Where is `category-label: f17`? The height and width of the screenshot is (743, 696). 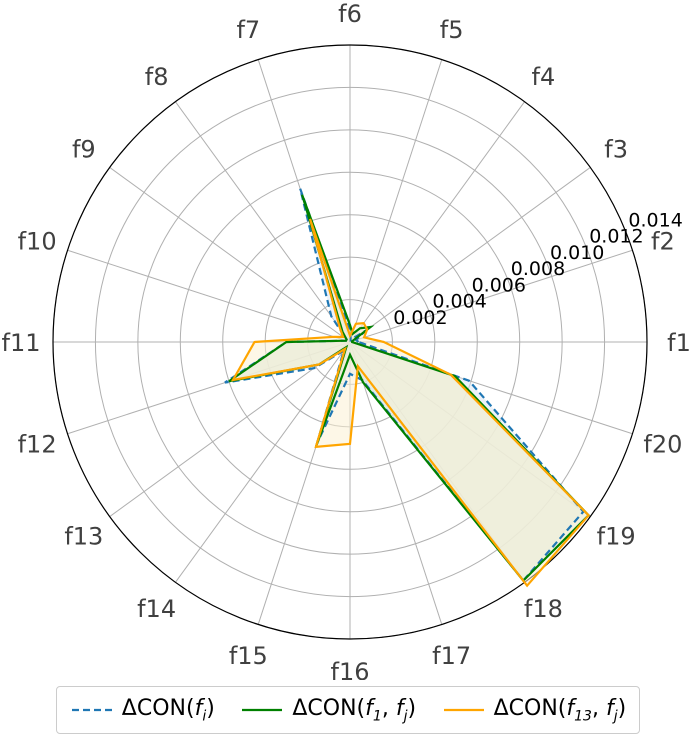
category-label: f17 is located at coordinates (451, 656).